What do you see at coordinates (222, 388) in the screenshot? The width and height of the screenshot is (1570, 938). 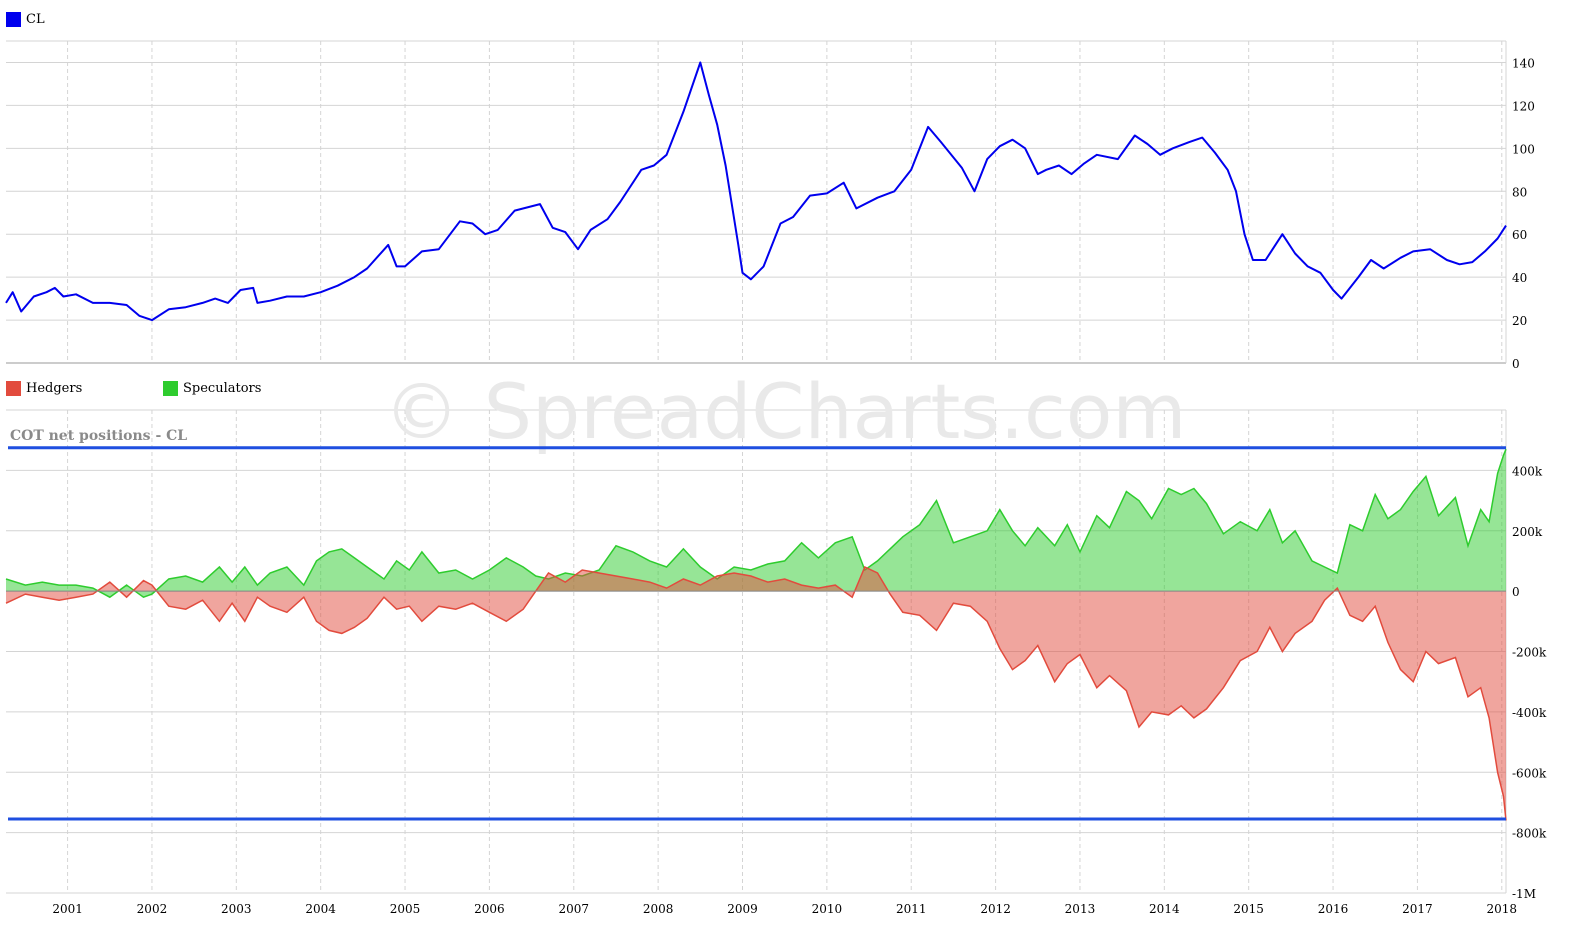 I see `speculators-legend-label: Speculators` at bounding box center [222, 388].